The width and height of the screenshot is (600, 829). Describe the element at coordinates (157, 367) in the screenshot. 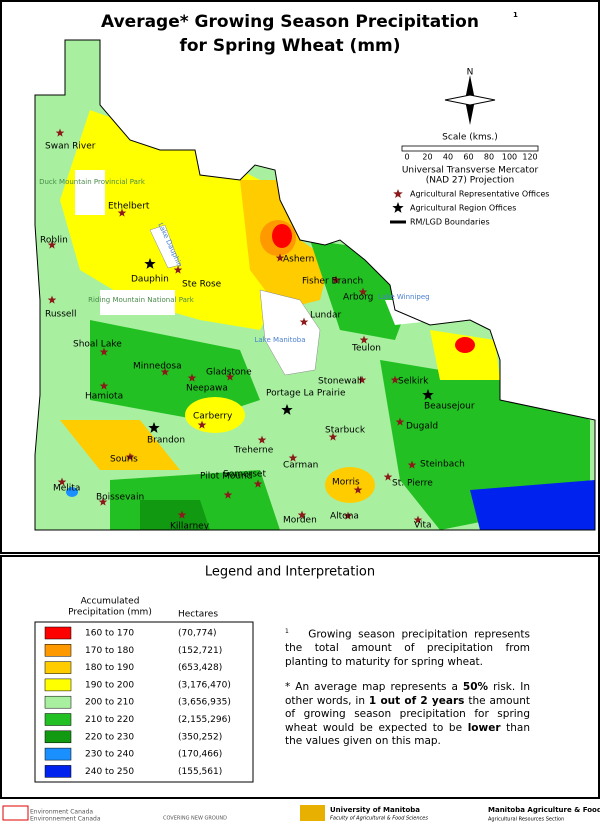

I see `town-label: Minnedosa` at that location.